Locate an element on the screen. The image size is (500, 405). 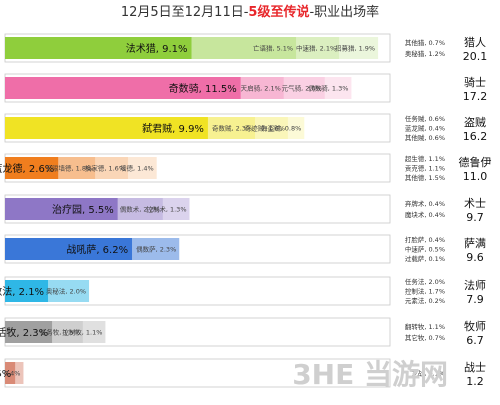
other-deck-label: 打脸萨, 0.4% is located at coordinates (425, 239).